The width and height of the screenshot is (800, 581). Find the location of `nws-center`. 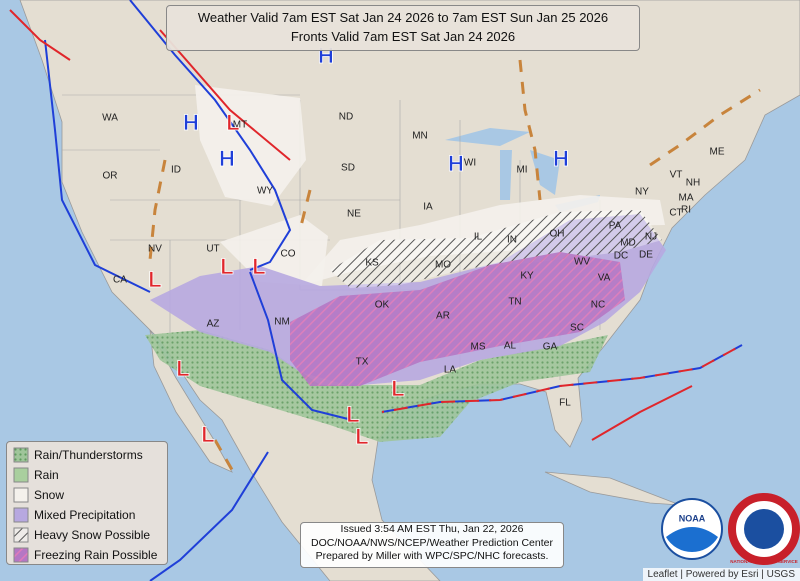

nws-center is located at coordinates (764, 529).